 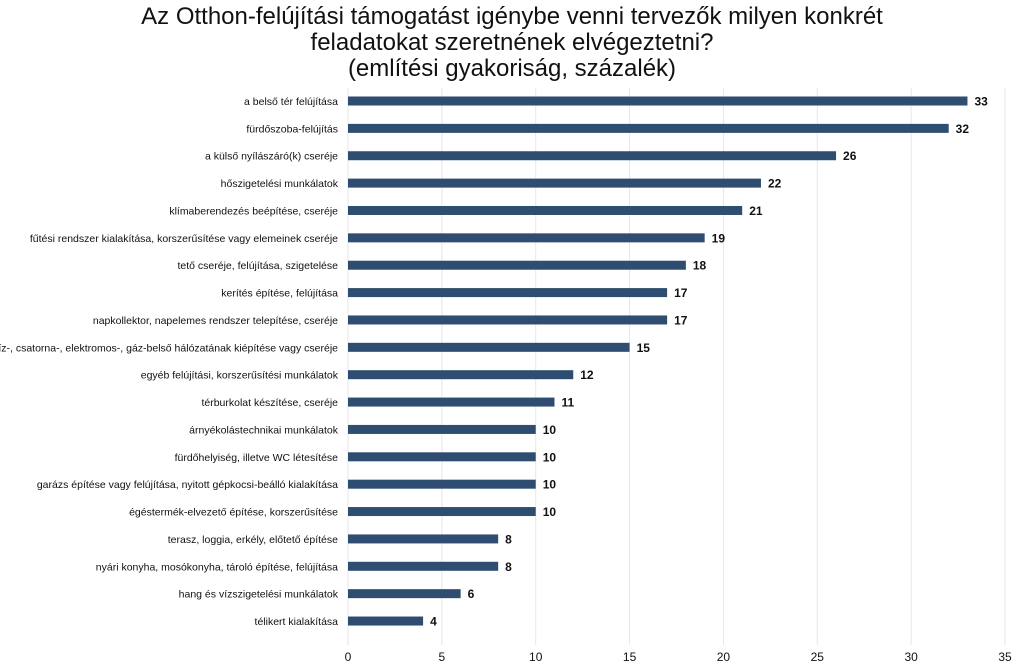 What do you see at coordinates (269, 403) in the screenshot?
I see `category-label: térburkolat készítése, cseréje` at bounding box center [269, 403].